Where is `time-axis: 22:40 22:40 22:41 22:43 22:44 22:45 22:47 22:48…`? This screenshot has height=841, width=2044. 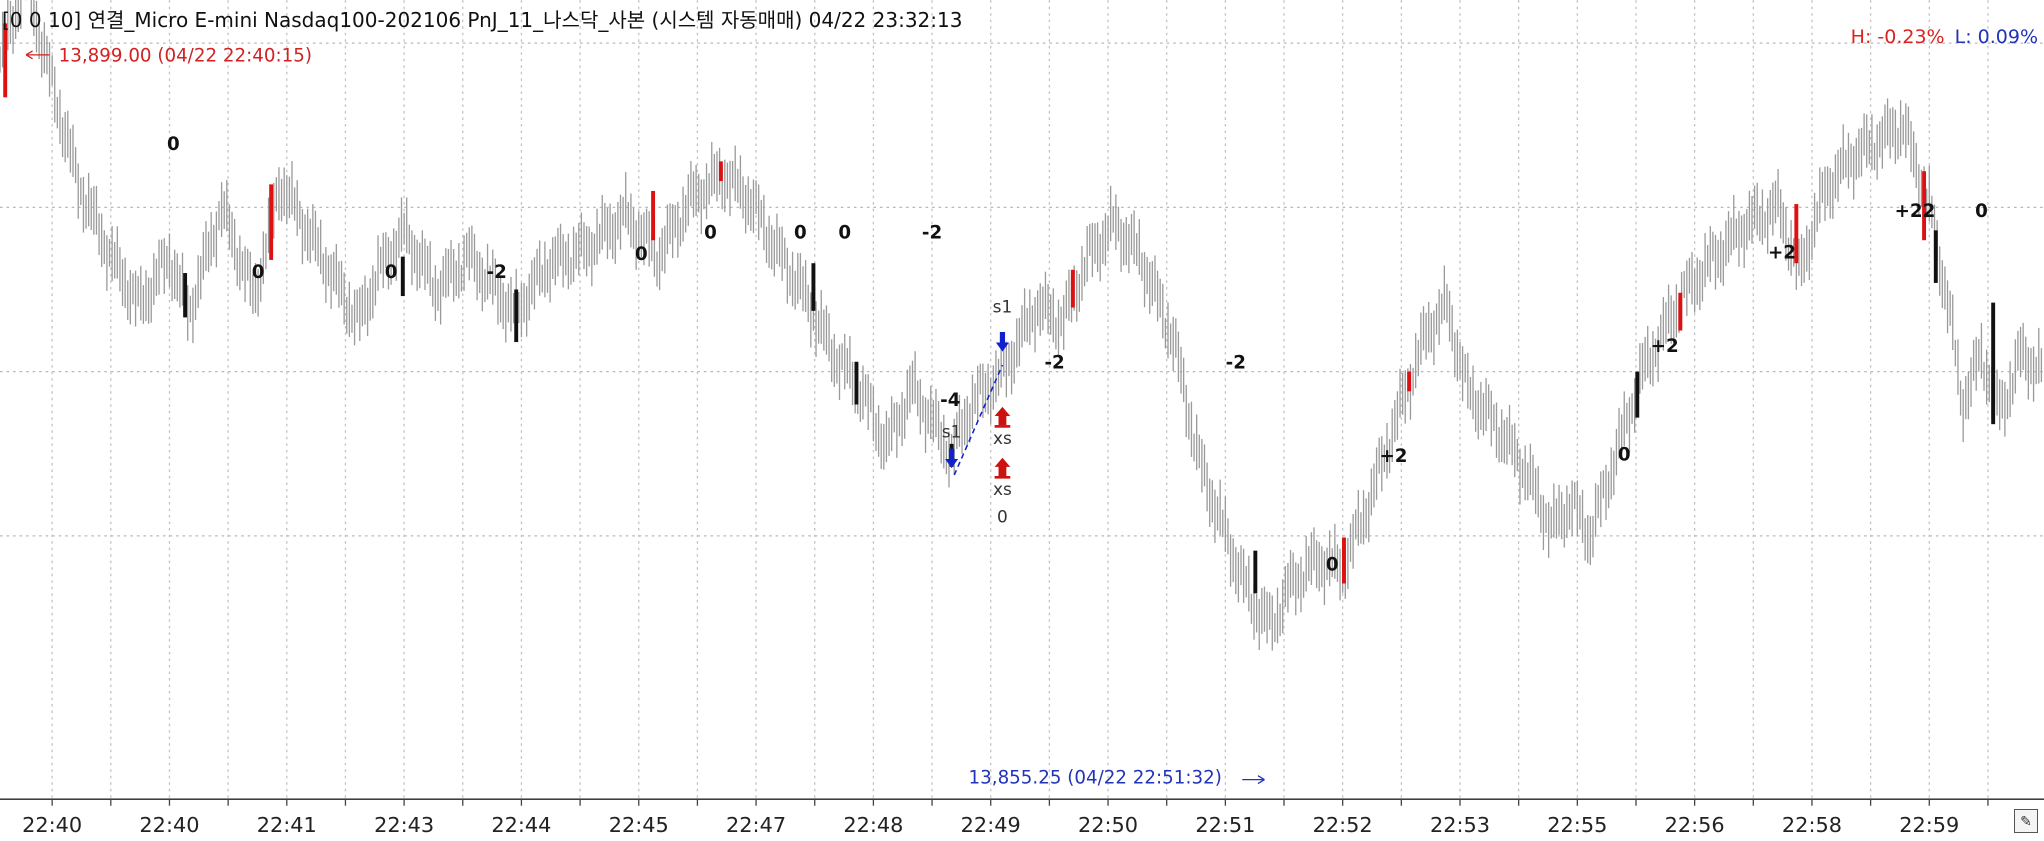 time-axis: 22:40 22:40 22:41 22:43 22:44 22:45 22:47 22:48… is located at coordinates (1022, 817).